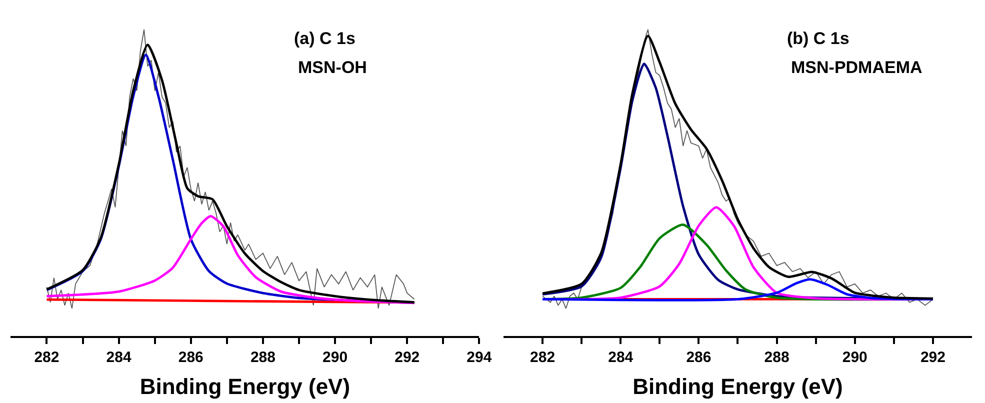 The image size is (985, 403). Describe the element at coordinates (479, 357) in the screenshot. I see `x-tick-label: 294` at that location.